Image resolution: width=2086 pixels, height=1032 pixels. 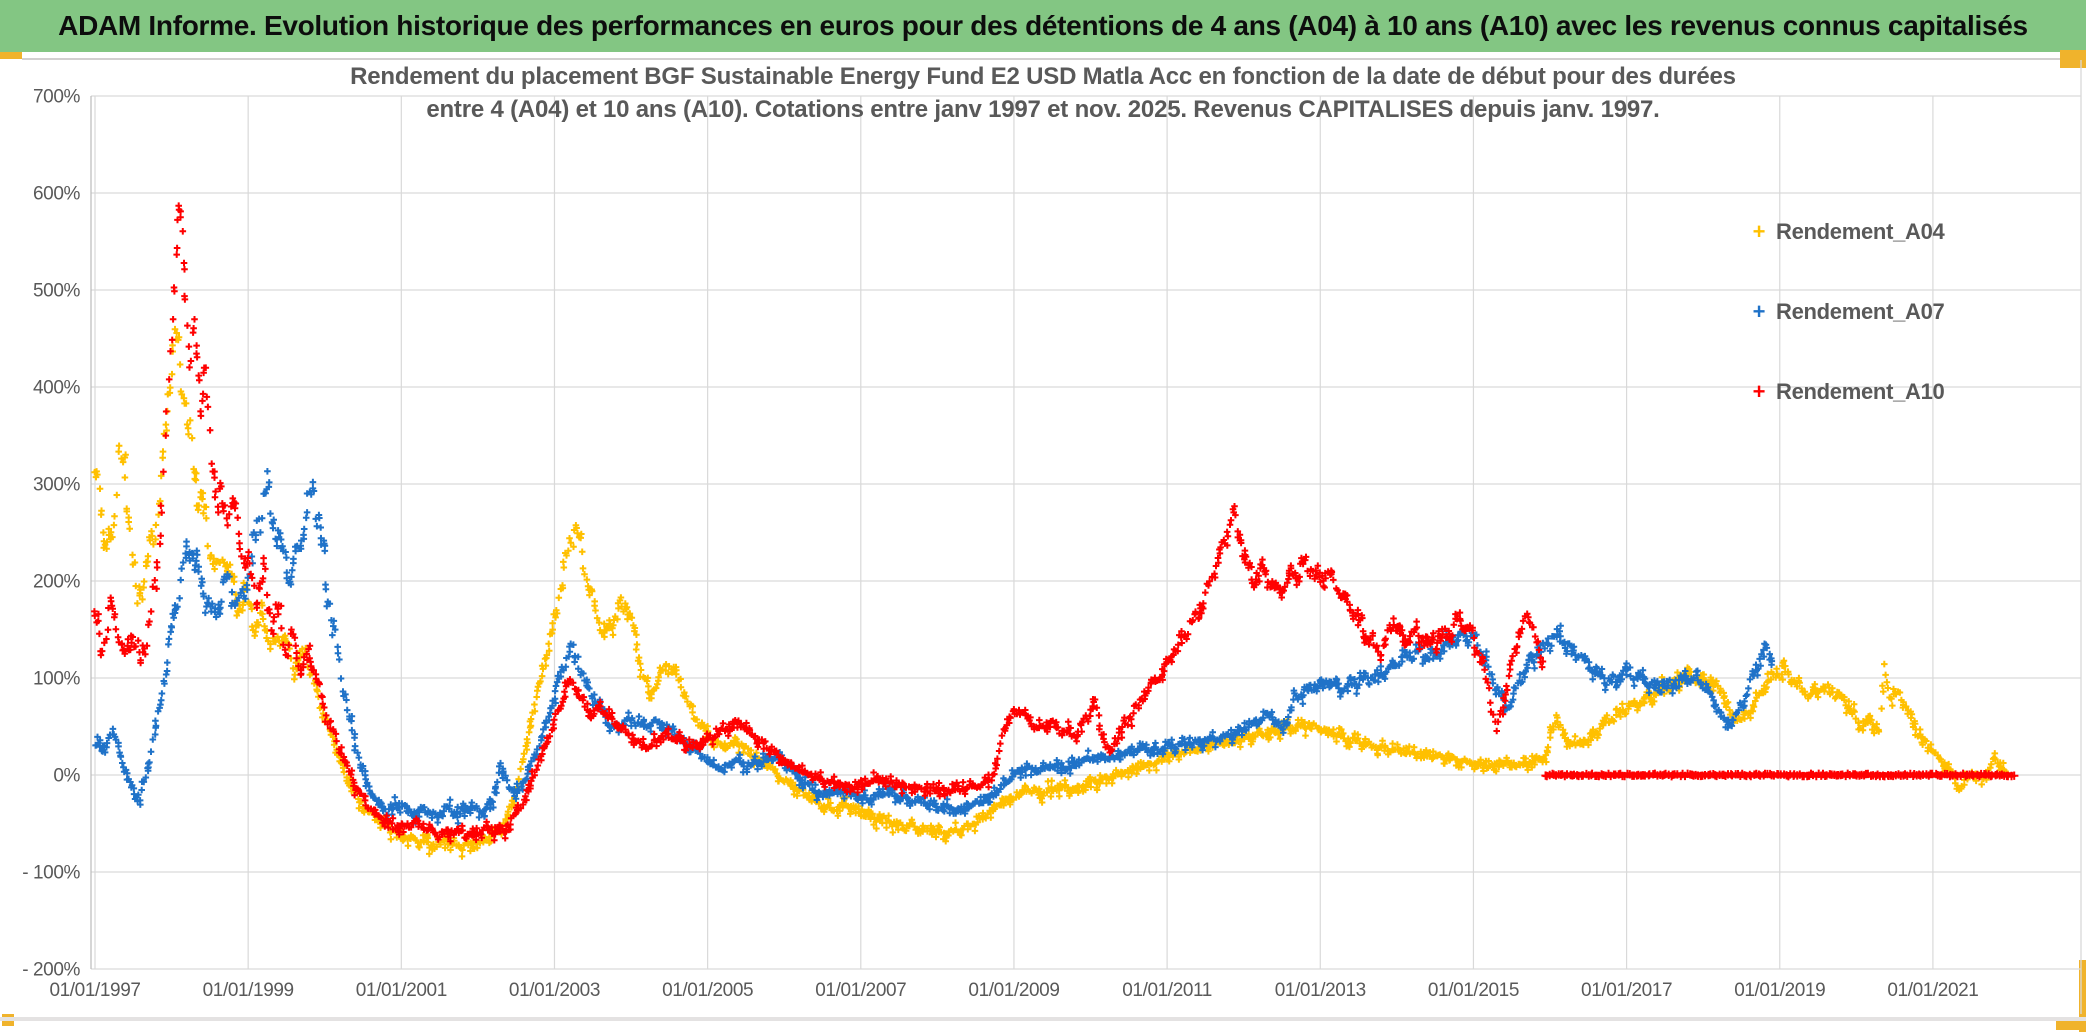 I want to click on y-tick-label: 200%, so click(x=57, y=582).